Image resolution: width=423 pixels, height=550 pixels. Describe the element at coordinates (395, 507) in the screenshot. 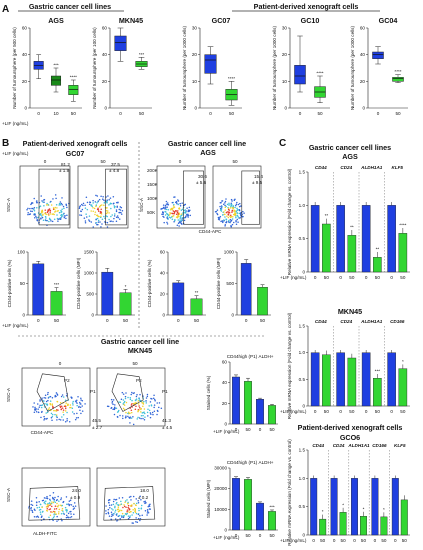

I see `c-gco6-bar-control` at that location.